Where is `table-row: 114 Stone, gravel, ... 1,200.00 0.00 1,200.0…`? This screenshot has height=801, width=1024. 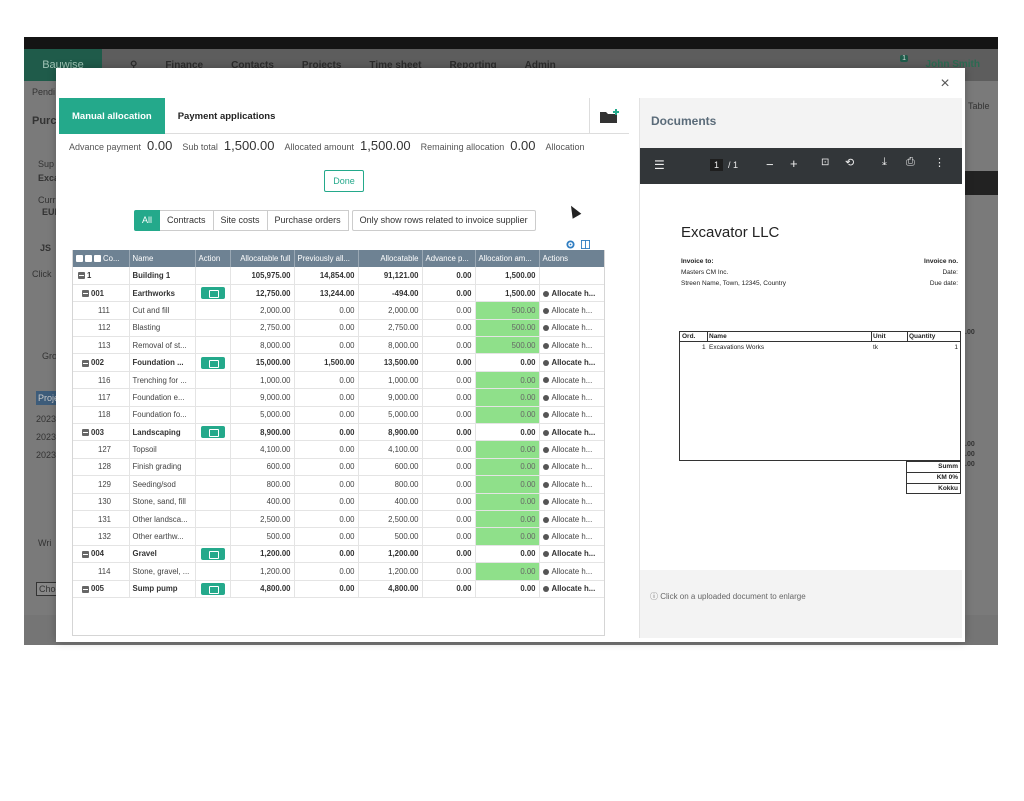 table-row: 114 Stone, gravel, ... 1,200.00 0.00 1,200.0… is located at coordinates (338, 571).